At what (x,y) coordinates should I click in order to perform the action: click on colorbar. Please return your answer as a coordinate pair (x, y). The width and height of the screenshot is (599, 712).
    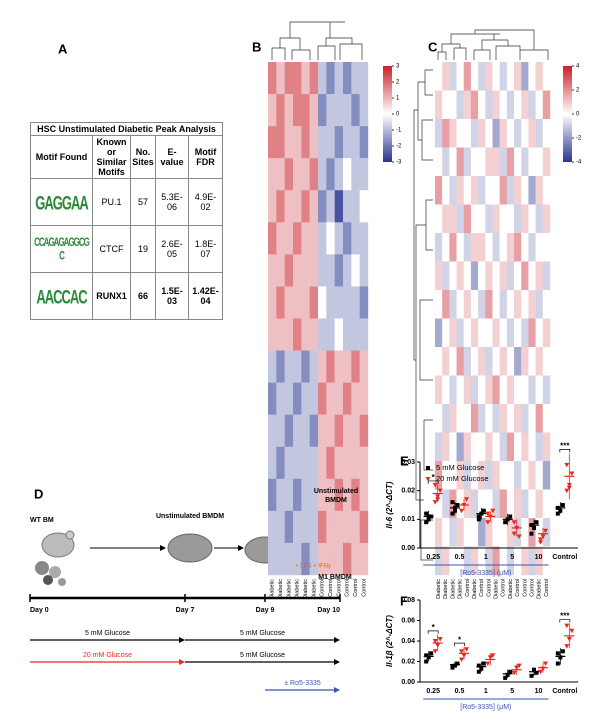
    Looking at the image, I should click on (567, 114).